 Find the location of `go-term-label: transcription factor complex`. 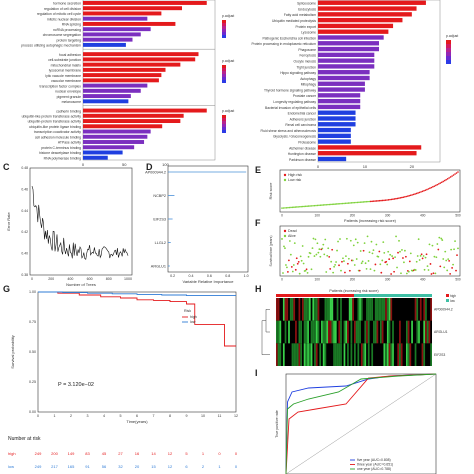

go-term-label: transcription factor complex is located at coordinates (61, 86).